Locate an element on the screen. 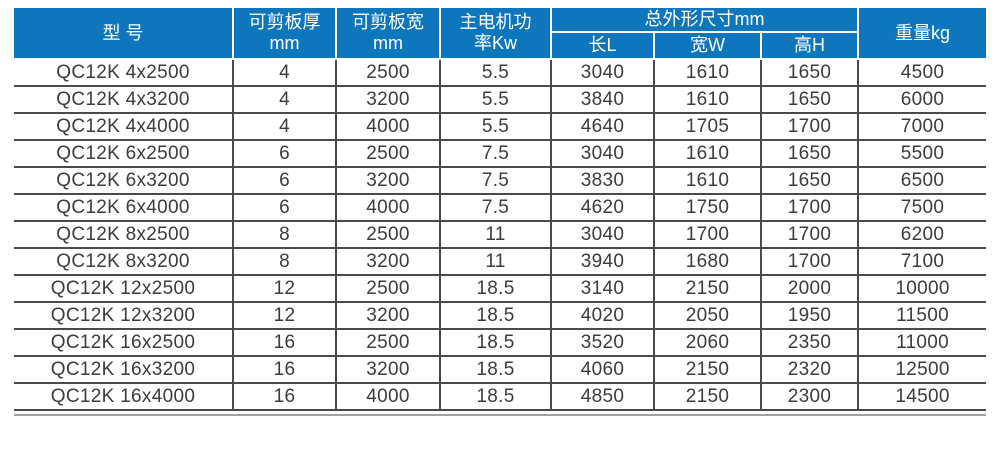  header-overall-dims: 总外形尺寸mm is located at coordinates (704, 21).